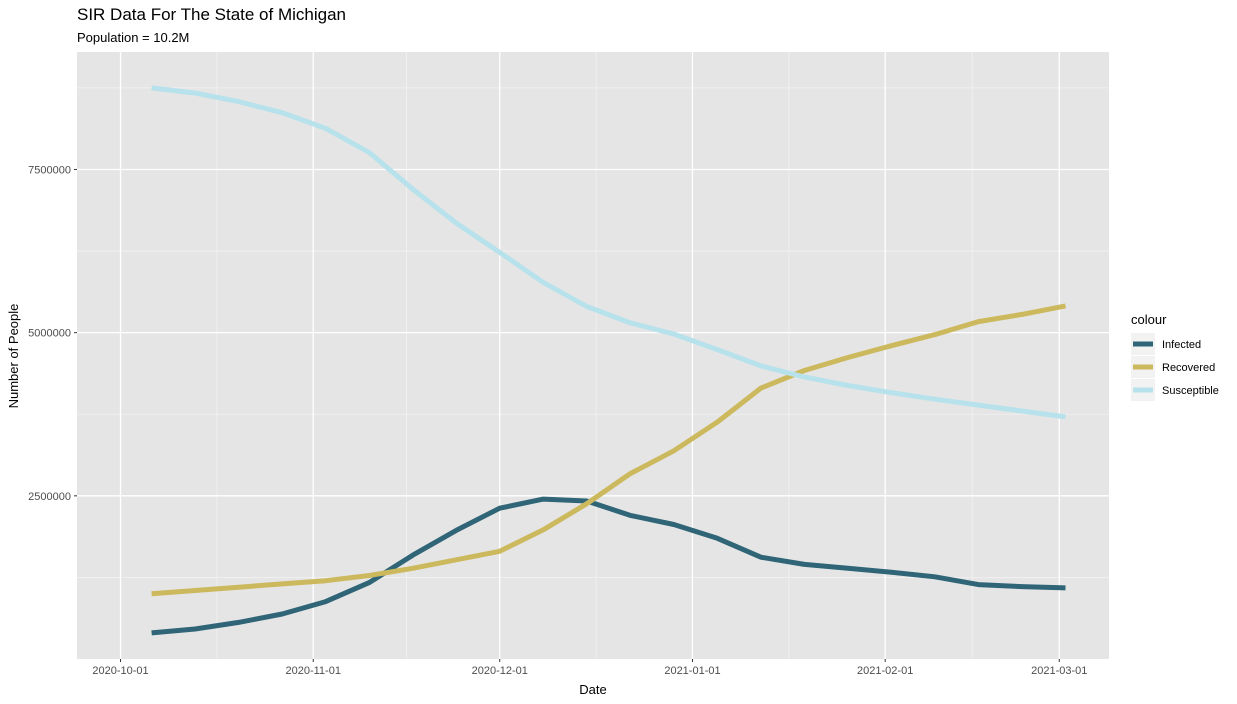 Image resolution: width=1237 pixels, height=704 pixels. Describe the element at coordinates (692, 671) in the screenshot. I see `x-tick-label: 2021-01-01` at that location.